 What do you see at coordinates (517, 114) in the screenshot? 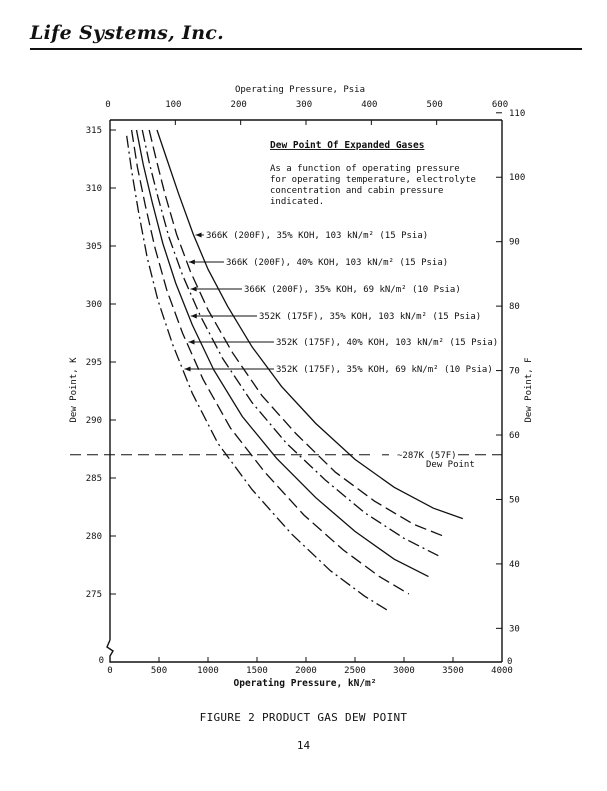
I see `y2-tick-label: 110` at bounding box center [517, 114].